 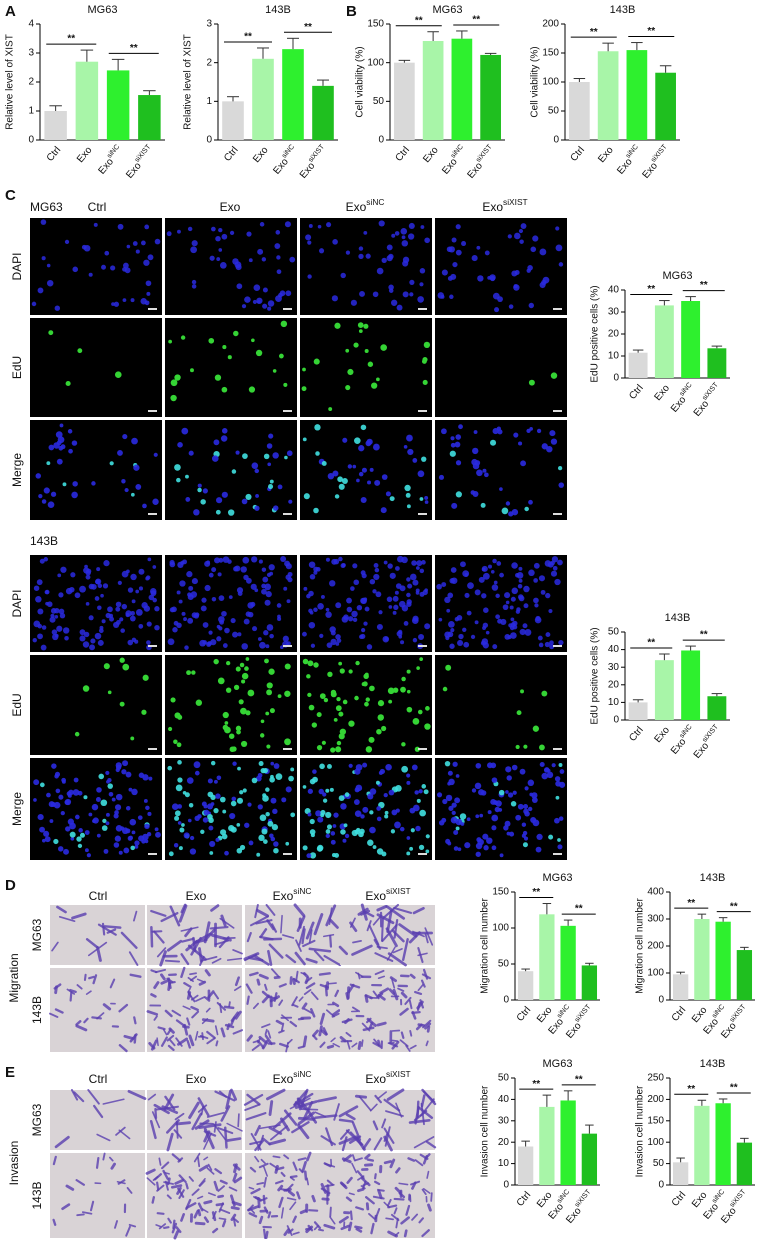 What do you see at coordinates (655, 919) in the screenshot?
I see `y-tick-label: 300` at bounding box center [655, 919].